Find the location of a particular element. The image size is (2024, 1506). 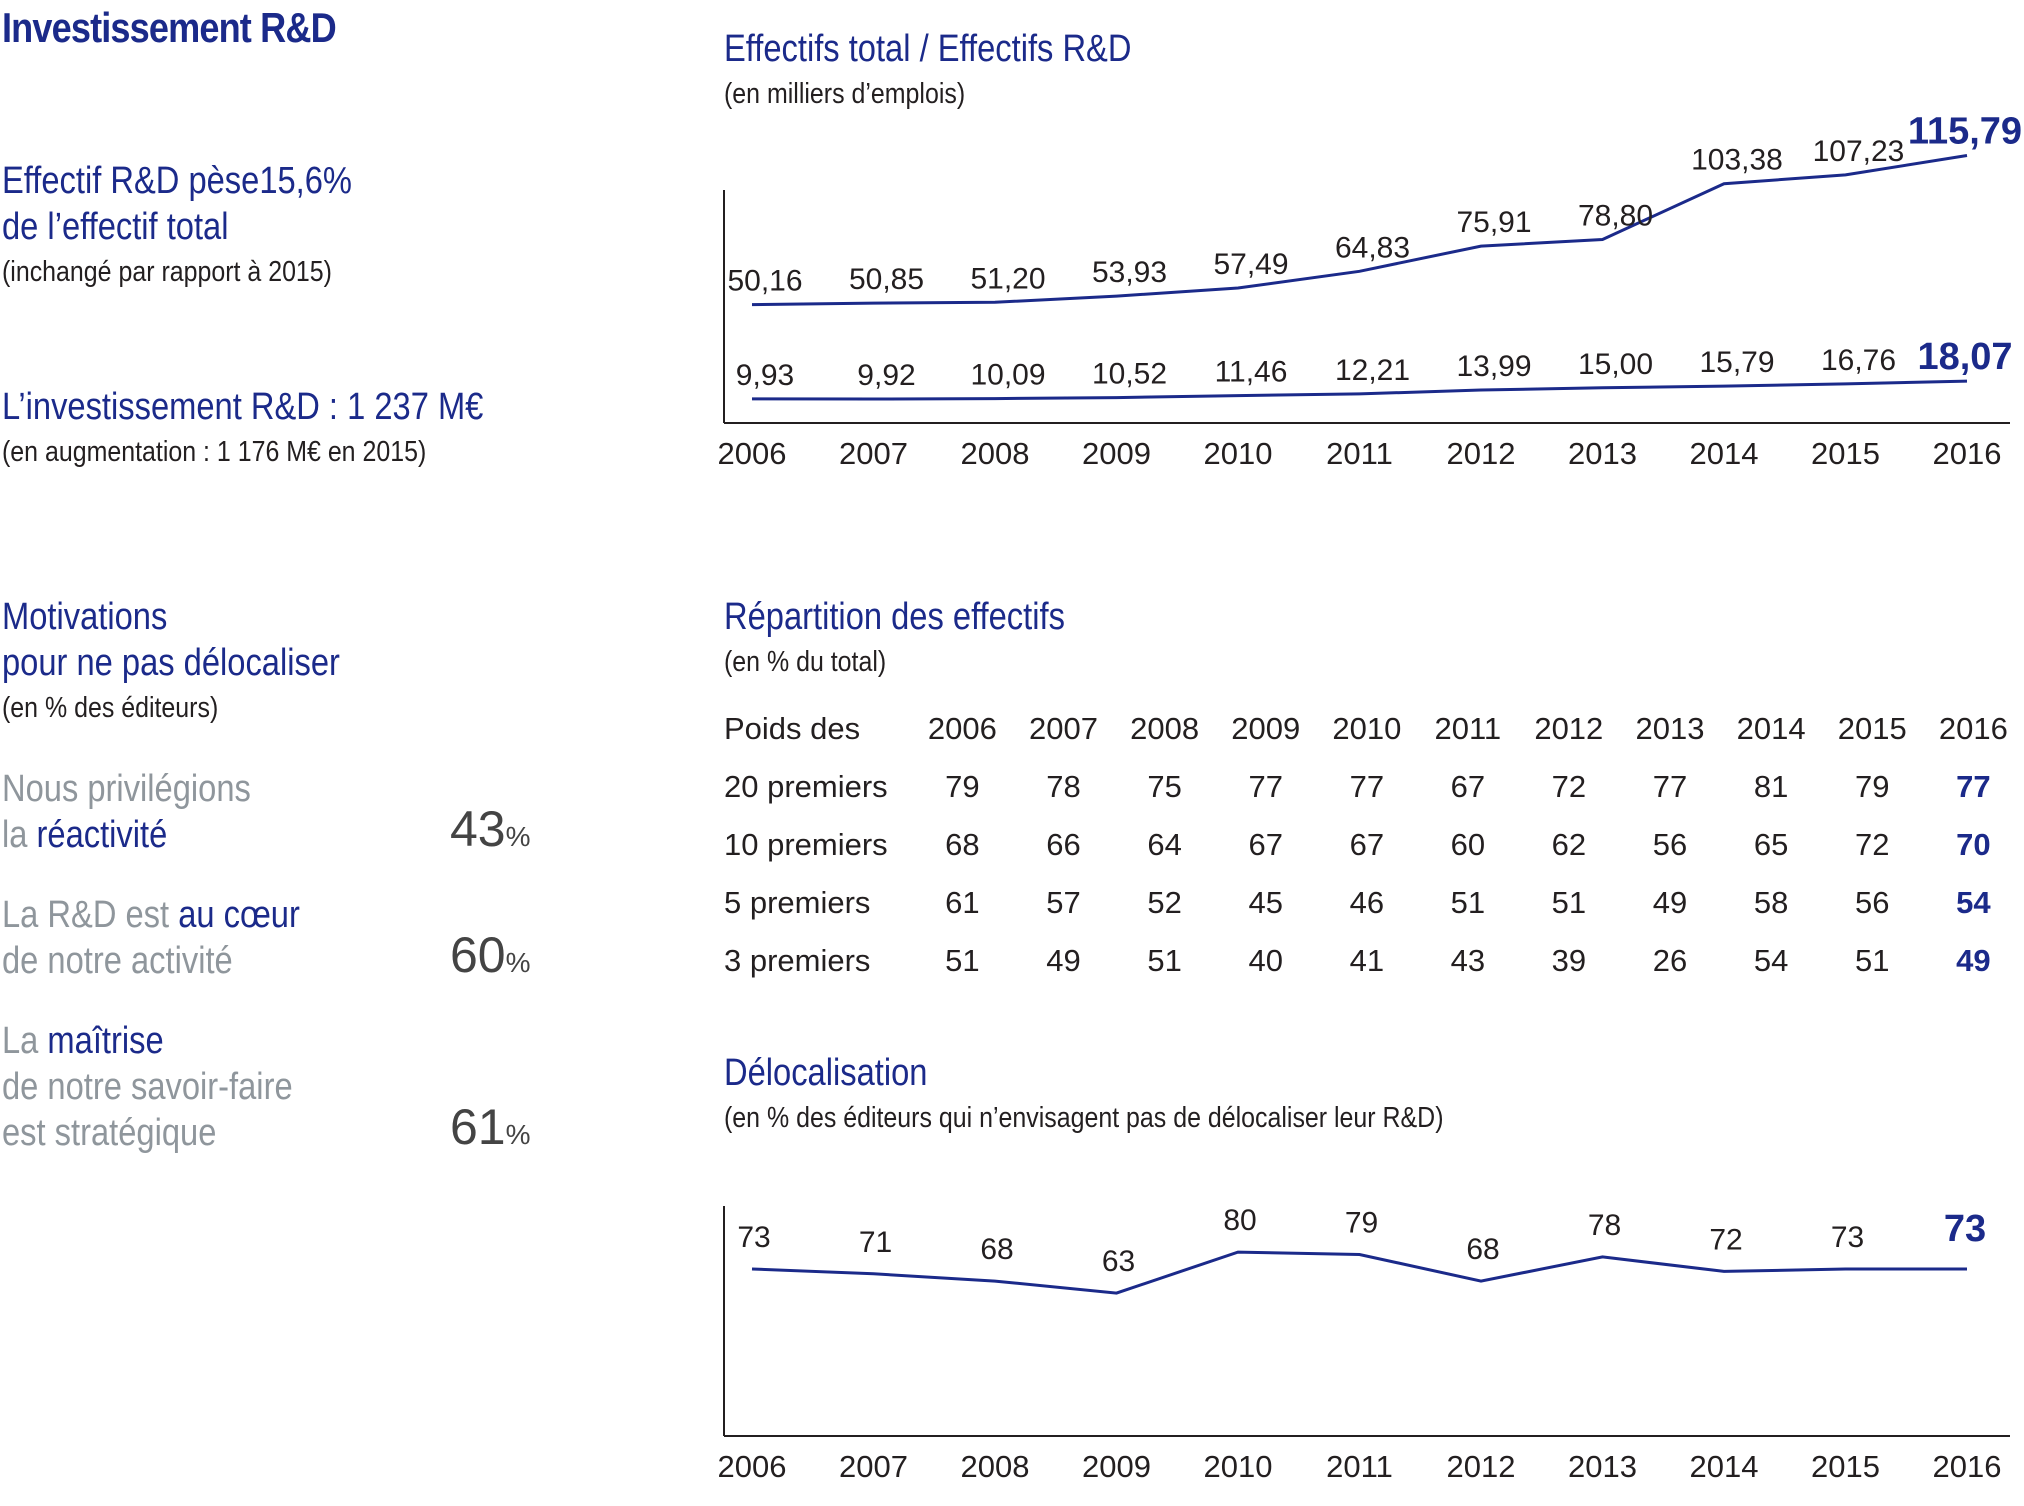

table-cell-2006: 51 is located at coordinates (962, 960).